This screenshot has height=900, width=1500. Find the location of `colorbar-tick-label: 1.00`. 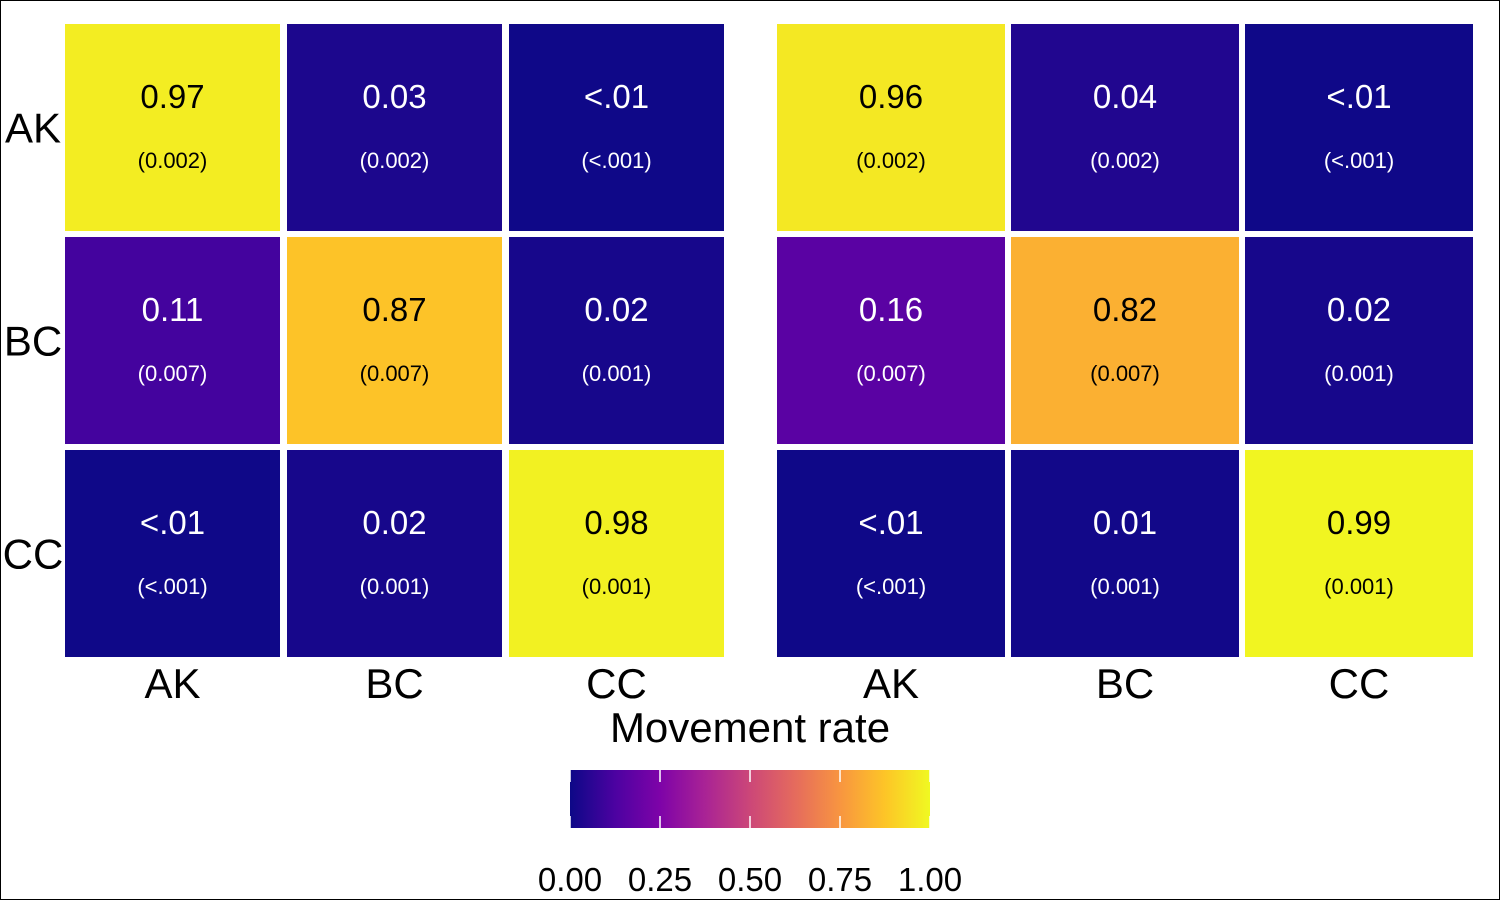

colorbar-tick-label: 1.00 is located at coordinates (930, 879).